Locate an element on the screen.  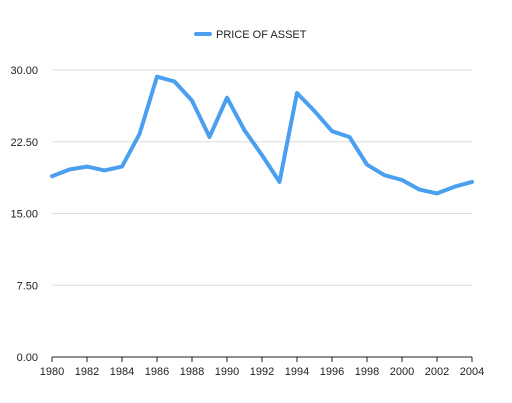
x-tick-label: 1980 is located at coordinates (52, 372).